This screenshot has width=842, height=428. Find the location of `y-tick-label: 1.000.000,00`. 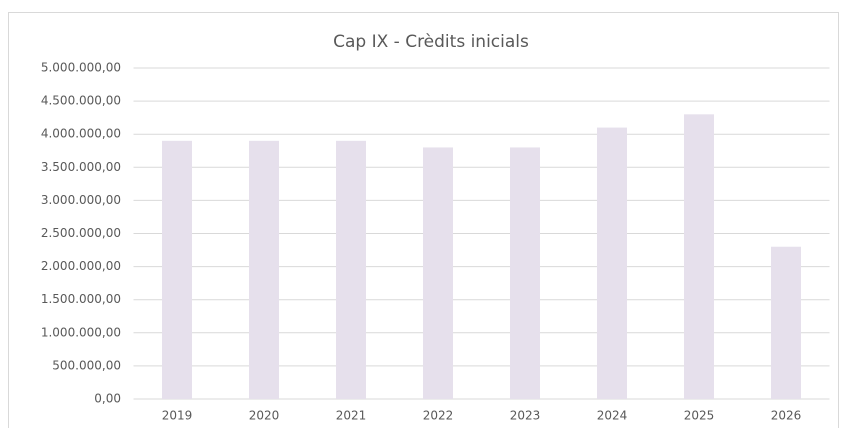

y-tick-label: 1.000.000,00 is located at coordinates (81, 332).